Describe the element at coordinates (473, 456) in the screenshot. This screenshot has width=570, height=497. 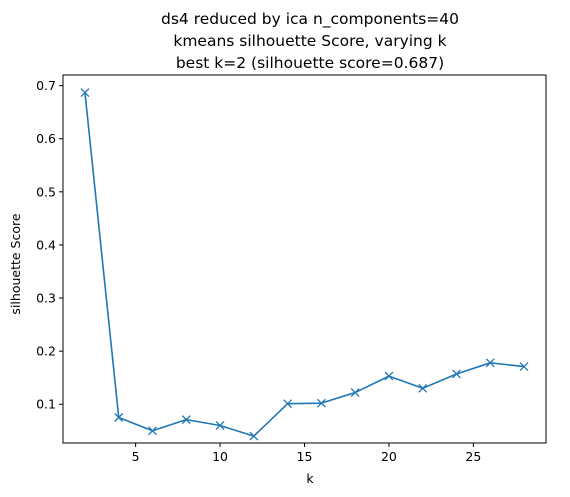
I see `x-tick-label: 25` at that location.